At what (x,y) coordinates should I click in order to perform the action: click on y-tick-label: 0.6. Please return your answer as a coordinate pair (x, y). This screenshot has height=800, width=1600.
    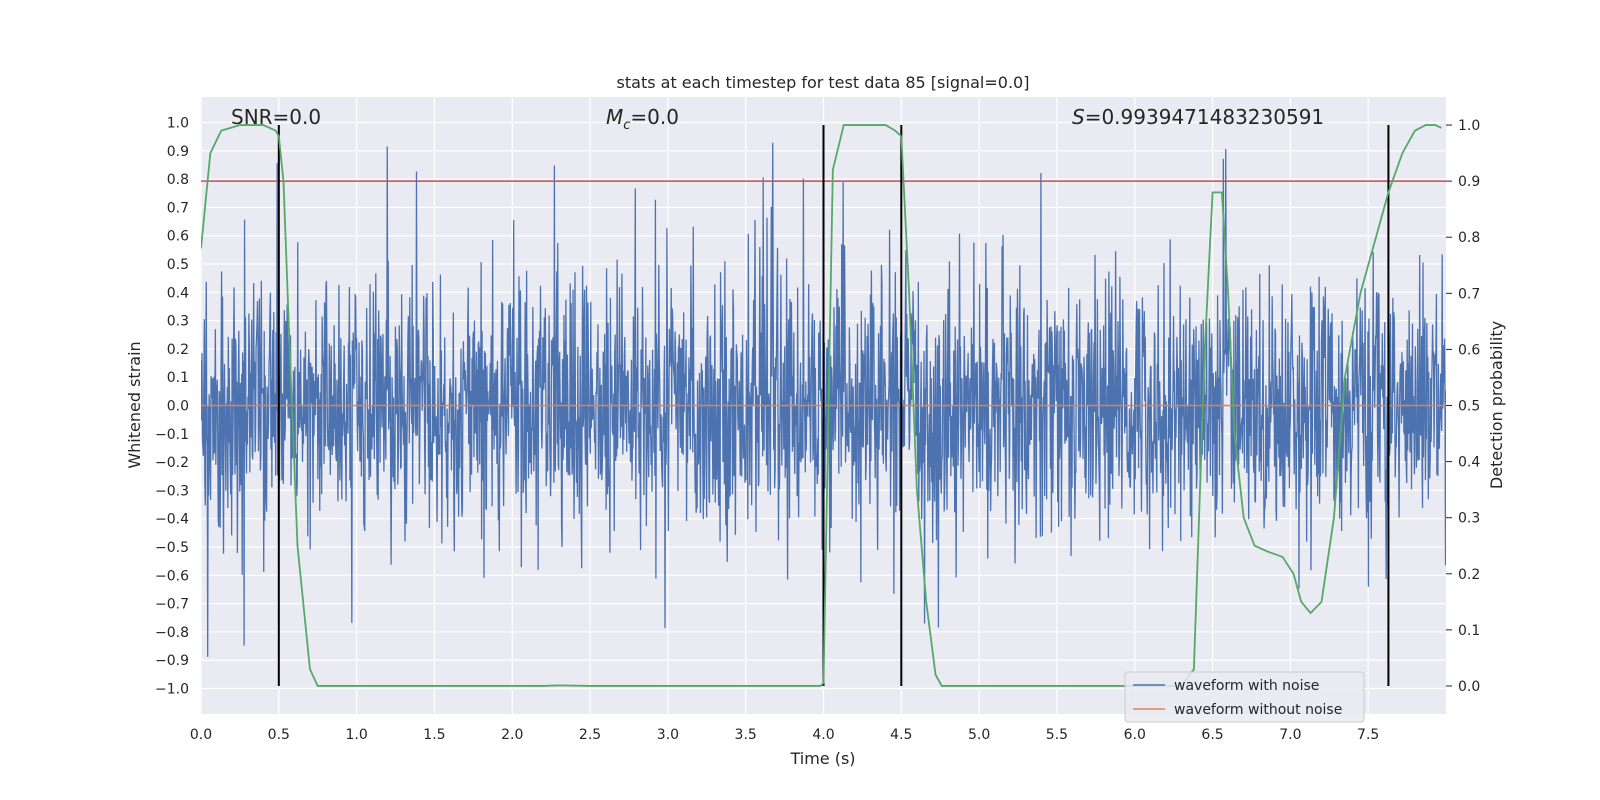
    Looking at the image, I should click on (178, 237).